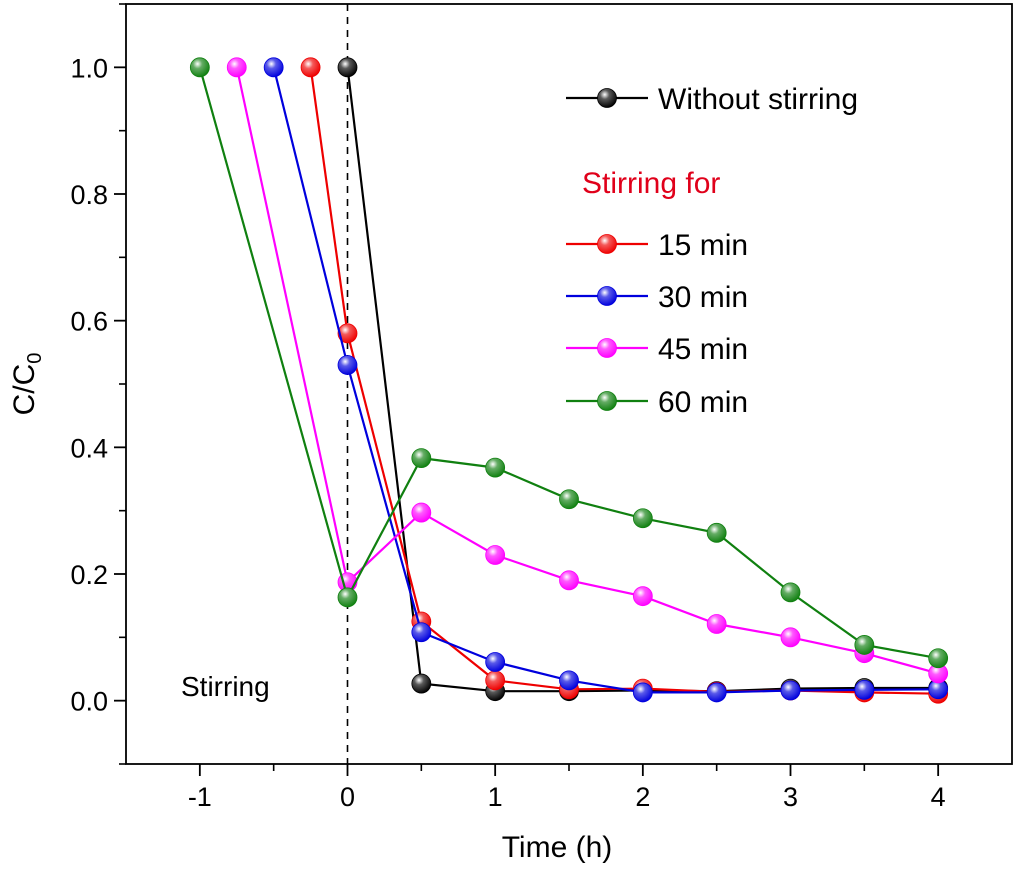 This screenshot has width=1015, height=870. Describe the element at coordinates (938, 797) in the screenshot. I see `x-tick-label: 4` at that location.